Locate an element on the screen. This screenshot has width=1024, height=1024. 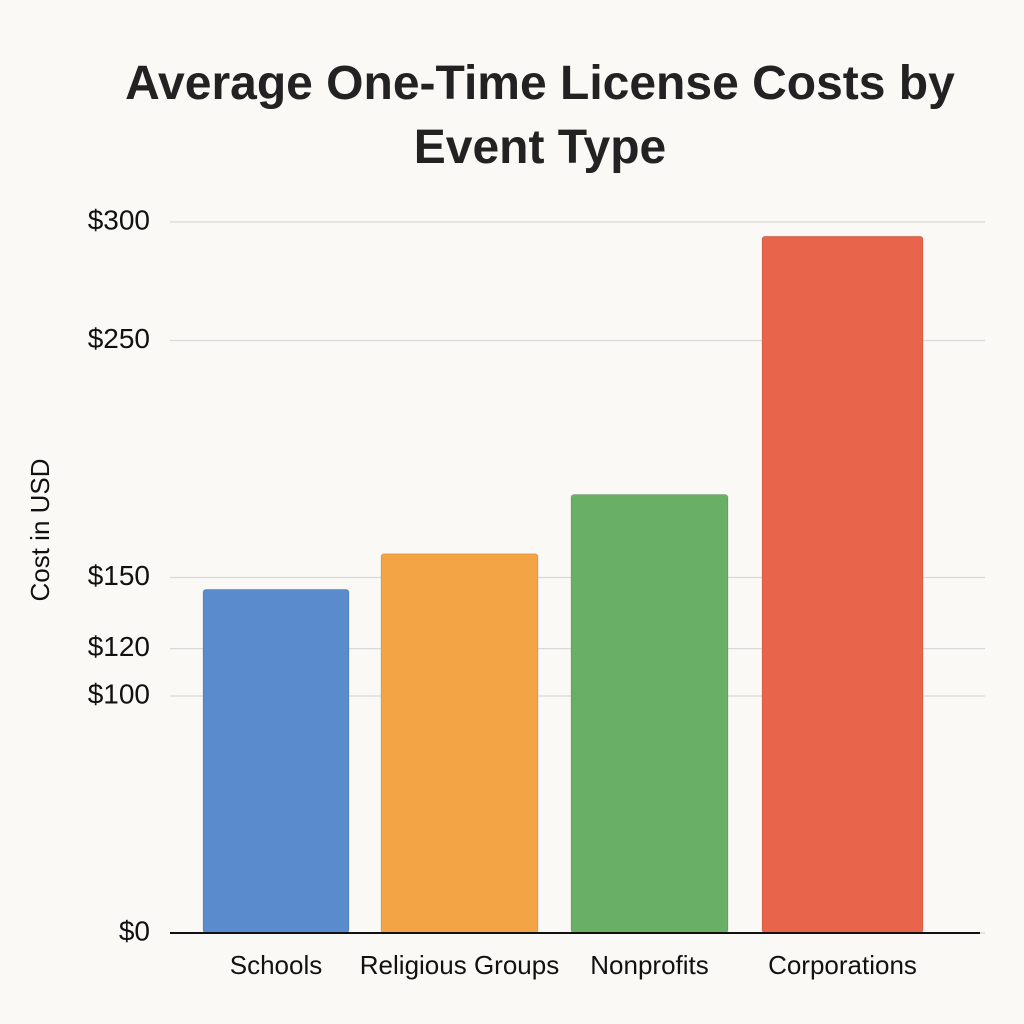
x-tick-label: Nonprofits is located at coordinates (649, 965).